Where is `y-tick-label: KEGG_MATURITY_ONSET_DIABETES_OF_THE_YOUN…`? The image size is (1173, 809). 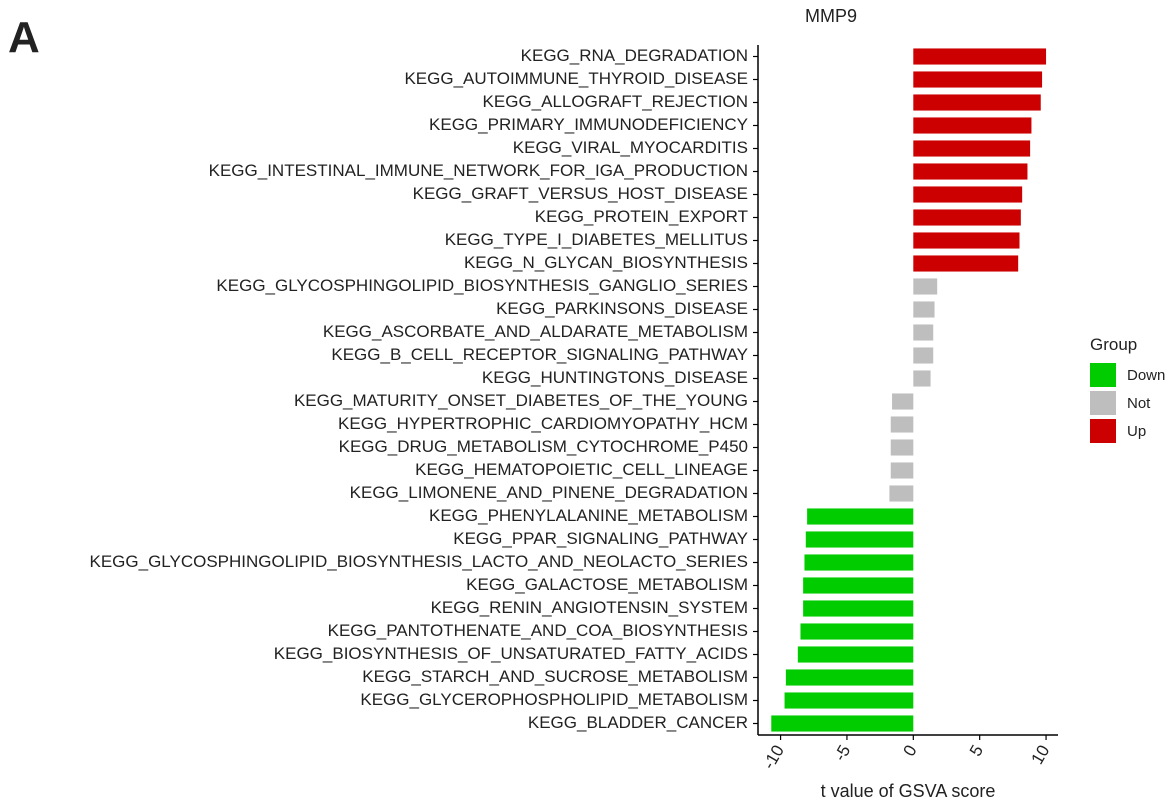 y-tick-label: KEGG_MATURITY_ONSET_DIABETES_OF_THE_YOUN… is located at coordinates (521, 400).